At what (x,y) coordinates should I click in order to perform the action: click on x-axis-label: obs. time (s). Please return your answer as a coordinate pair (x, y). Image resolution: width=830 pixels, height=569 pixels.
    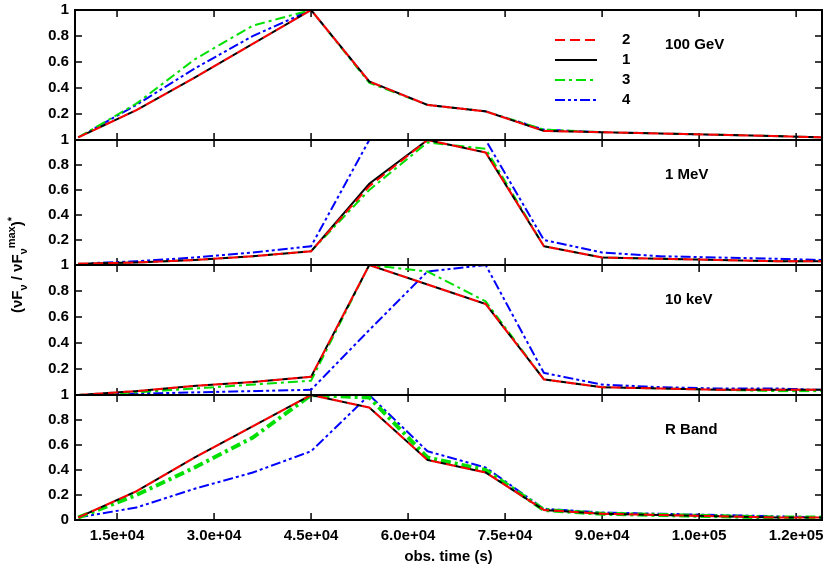
    Looking at the image, I should click on (448, 556).